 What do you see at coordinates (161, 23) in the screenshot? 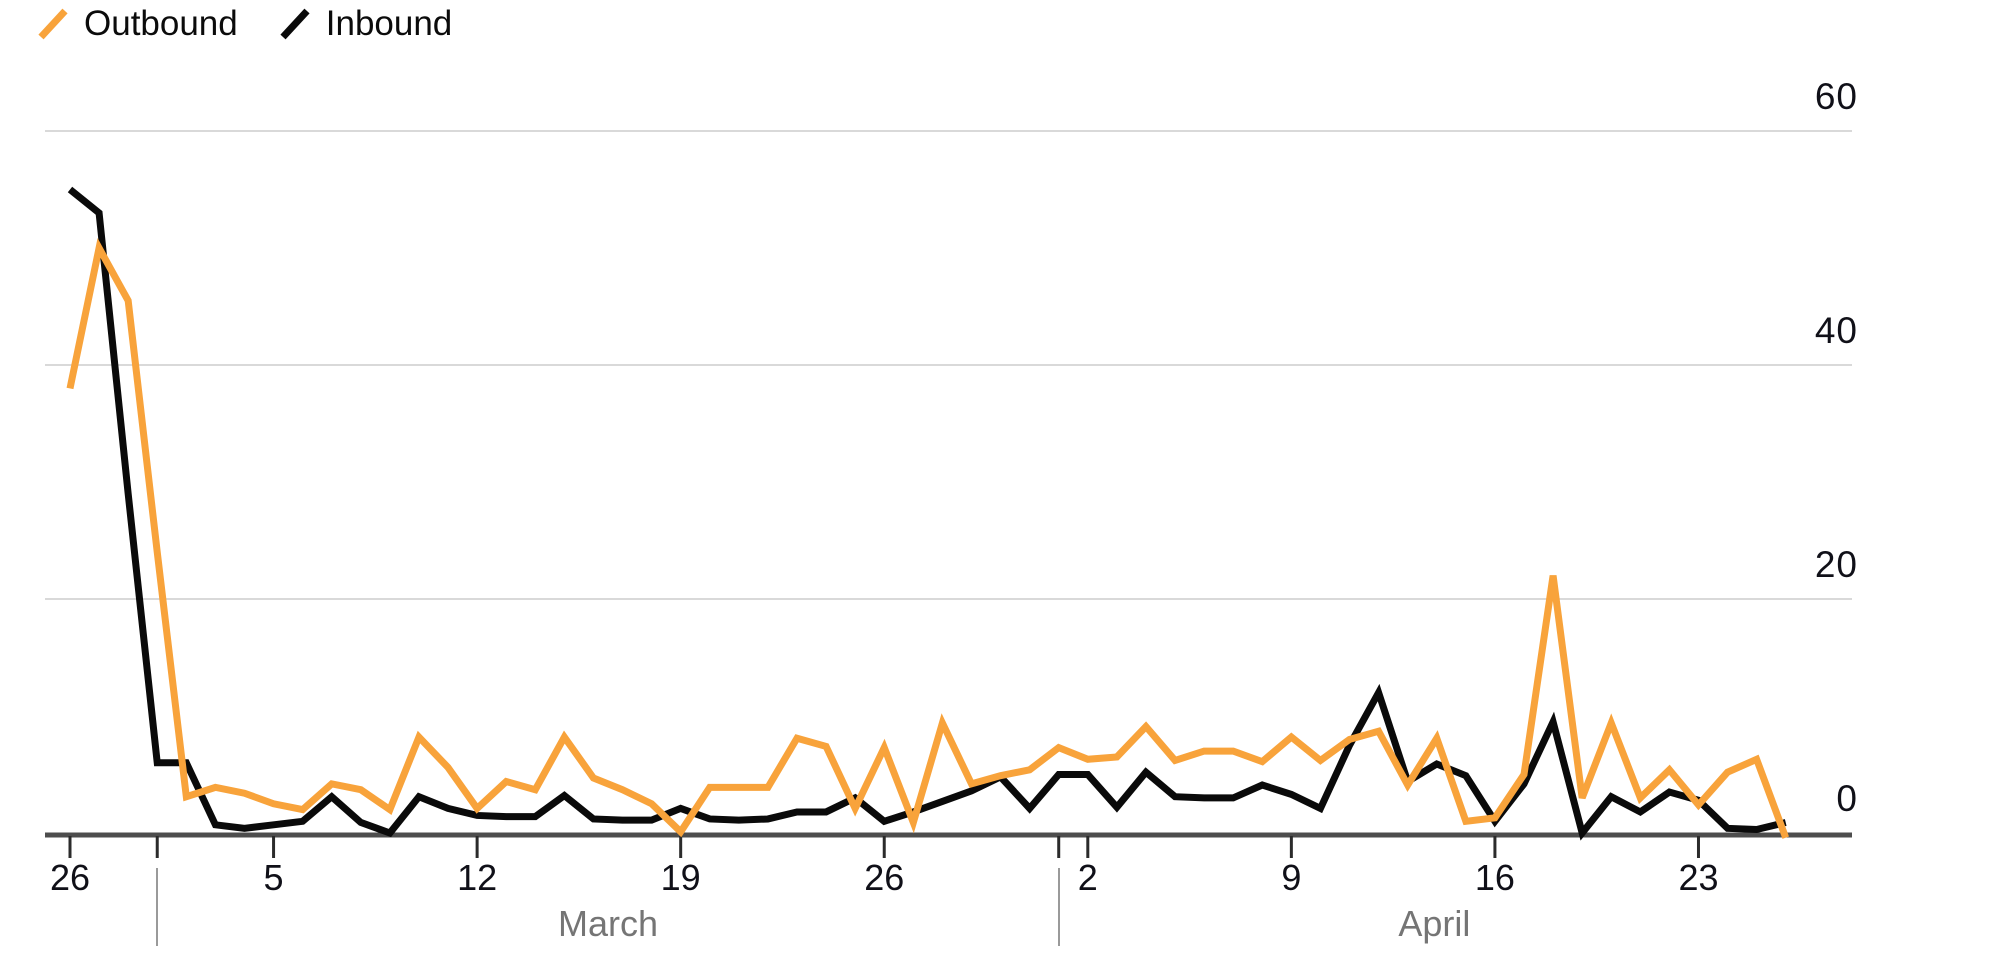
I see `legend-label-outbound: Outbound` at bounding box center [161, 23].